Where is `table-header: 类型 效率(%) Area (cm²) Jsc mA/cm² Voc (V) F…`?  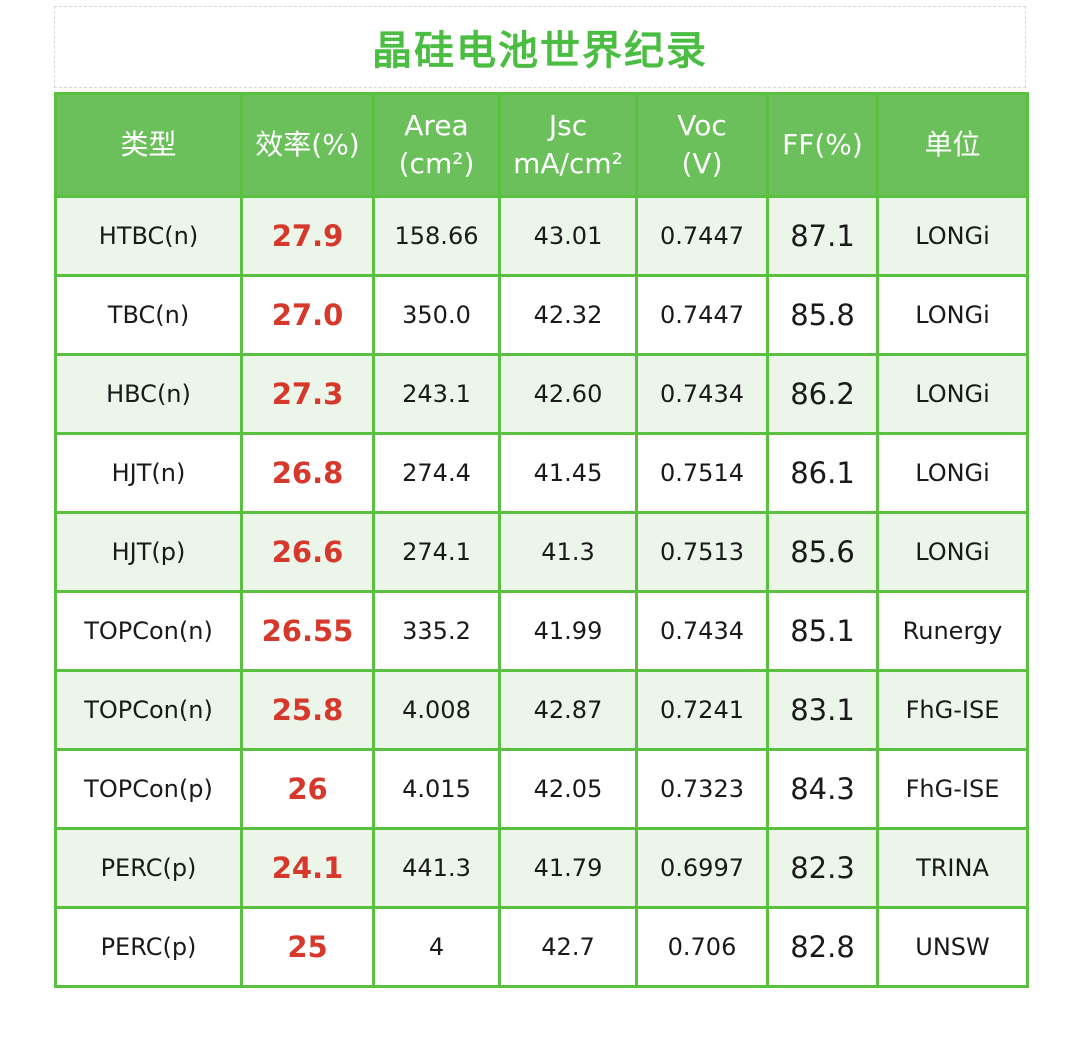
table-header: 类型 效率(%) Area (cm²) Jsc mA/cm² Voc (V) F… is located at coordinates (541, 145).